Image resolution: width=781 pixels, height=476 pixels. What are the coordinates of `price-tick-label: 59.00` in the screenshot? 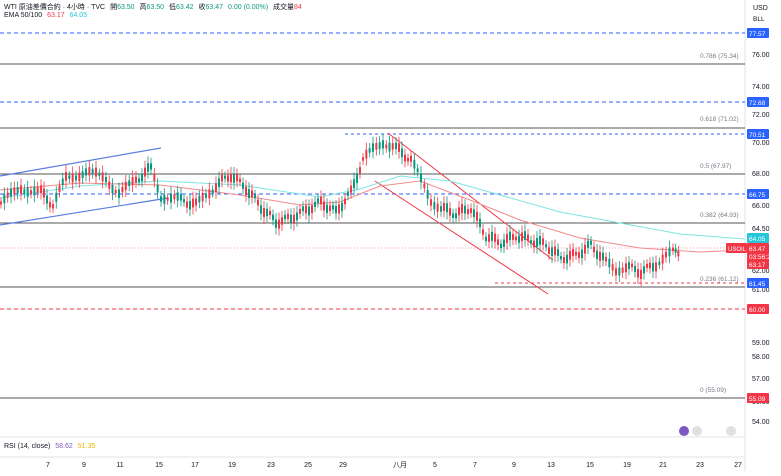 It's located at (761, 343).